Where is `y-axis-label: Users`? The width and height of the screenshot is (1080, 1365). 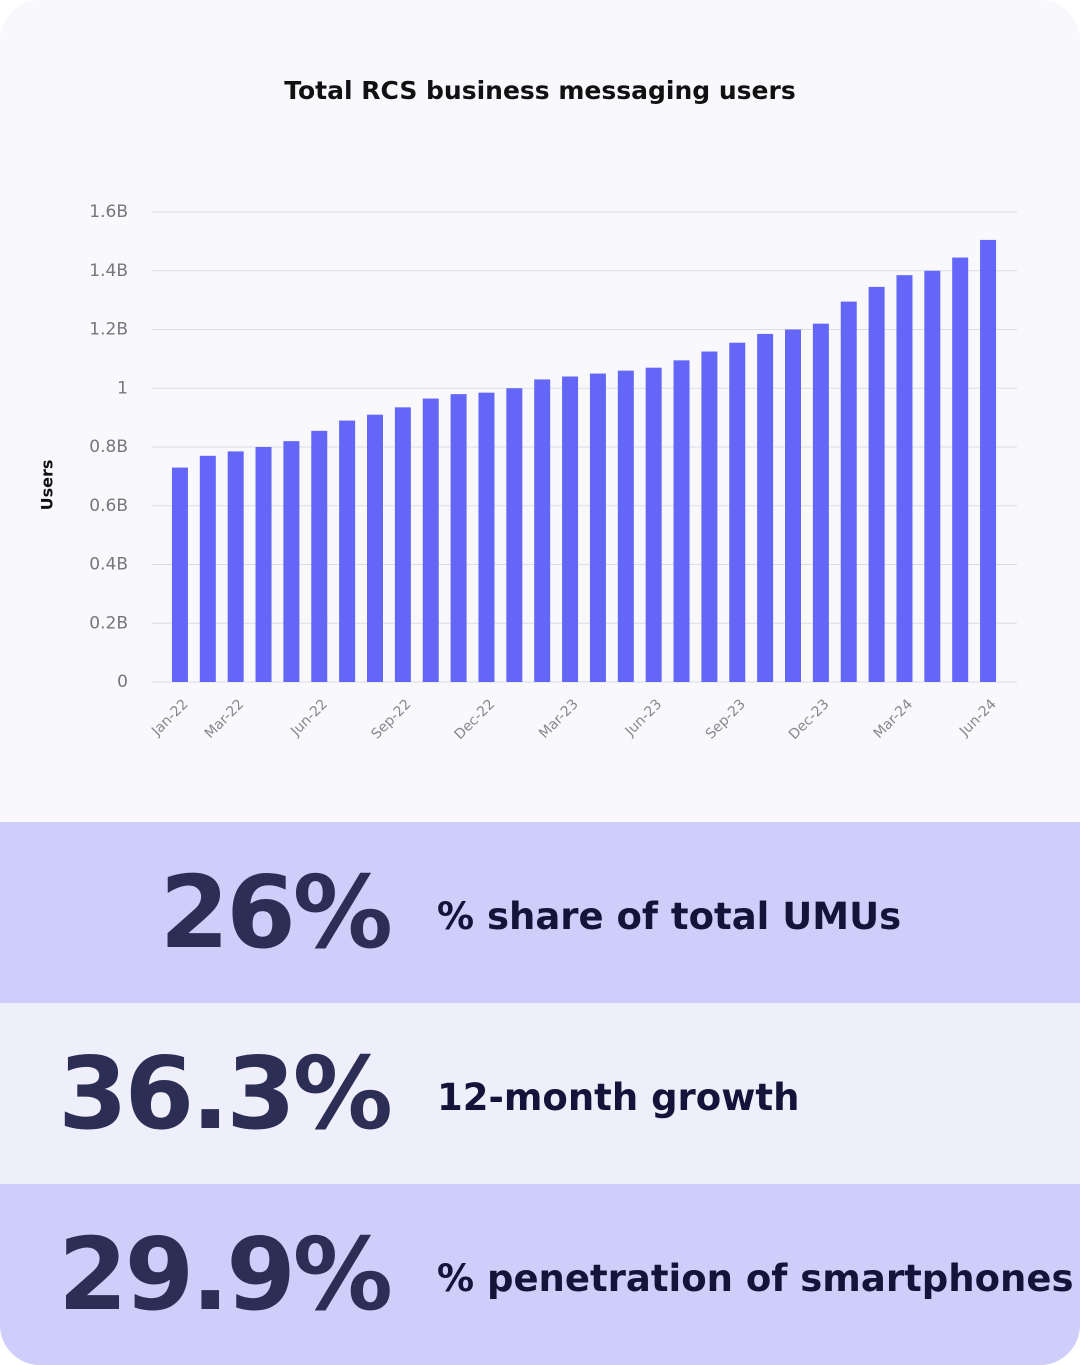
y-axis-label: Users is located at coordinates (47, 485).